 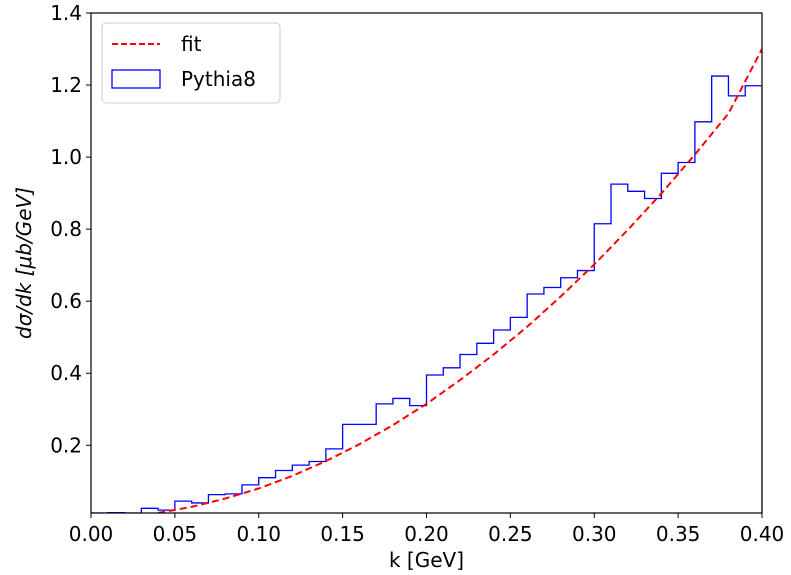 I want to click on legend-pythia8-label: Pythia8, so click(x=218, y=79).